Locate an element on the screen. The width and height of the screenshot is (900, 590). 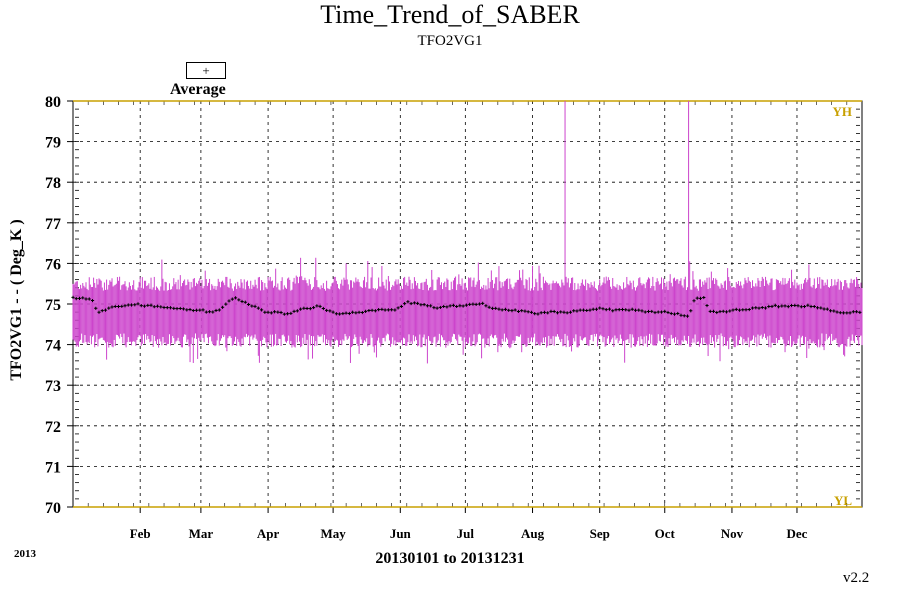
y-tick-label: 77 is located at coordinates (53, 224).